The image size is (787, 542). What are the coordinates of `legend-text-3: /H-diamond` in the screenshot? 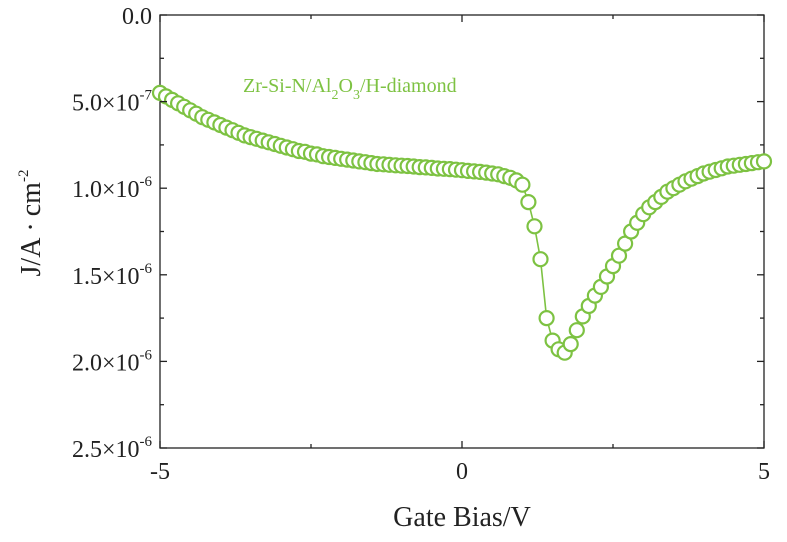 It's located at (408, 86).